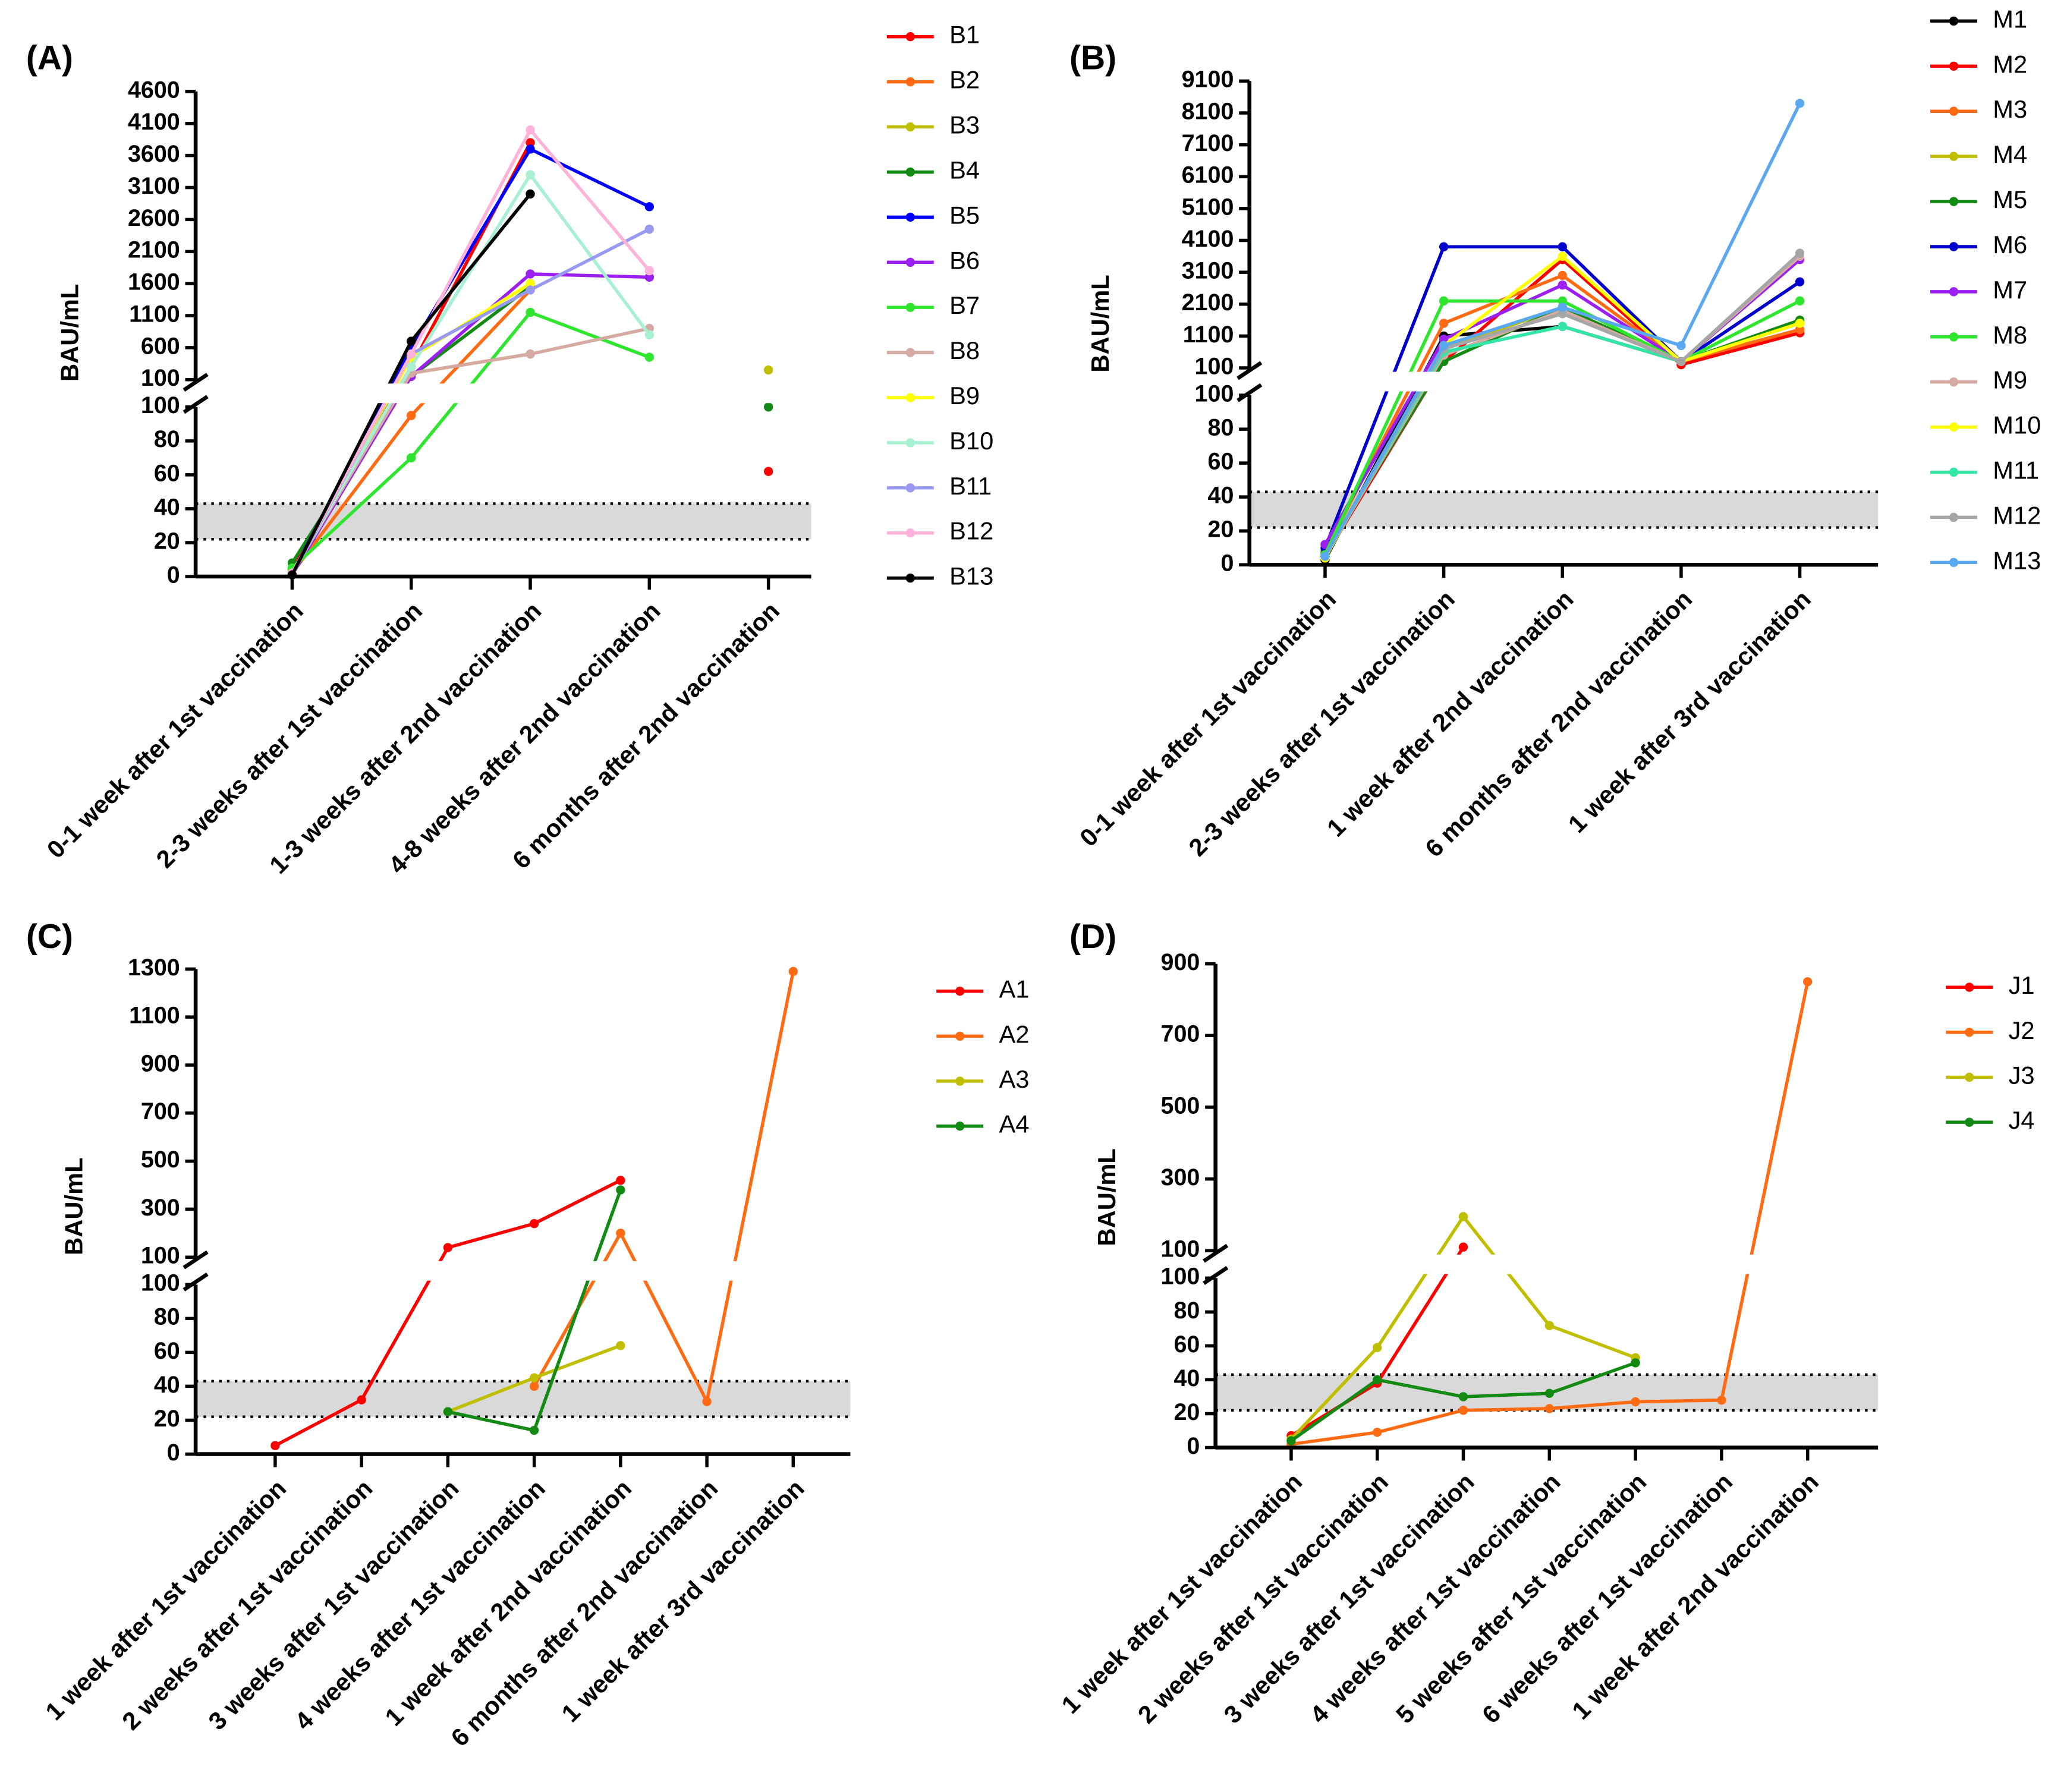 Image resolution: width=2045 pixels, height=1792 pixels. Describe the element at coordinates (1014, 1079) in the screenshot. I see `legend-label: A3` at that location.